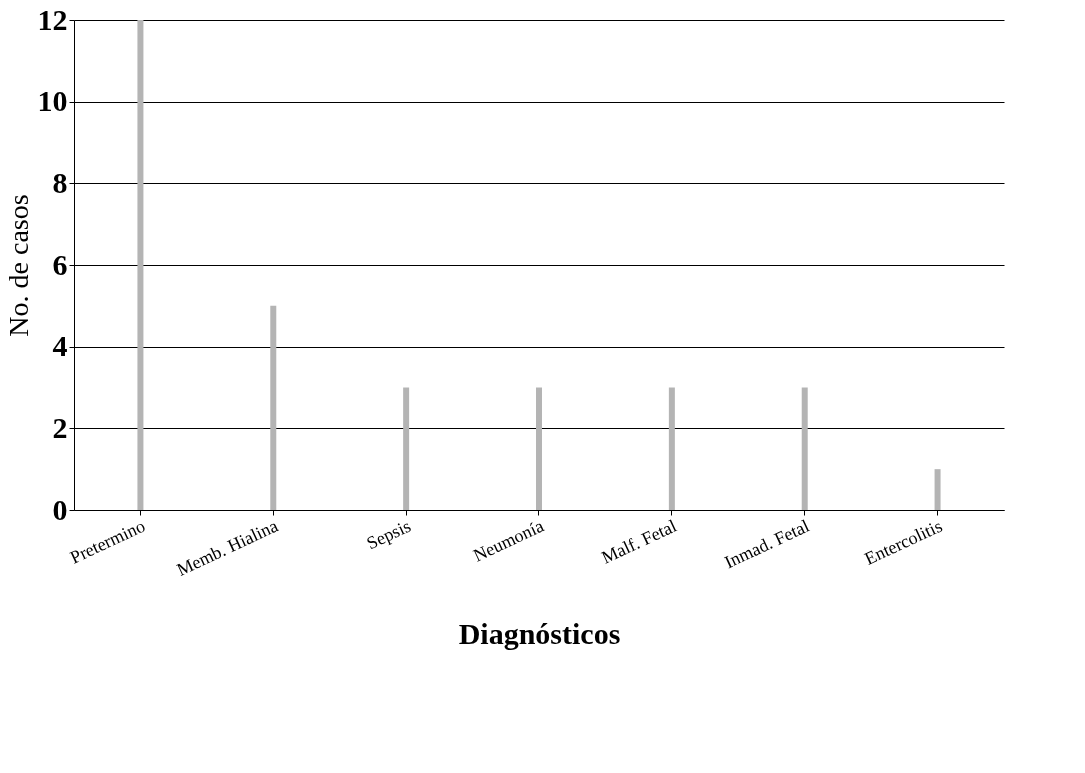  Describe the element at coordinates (18, 265) in the screenshot. I see `y-axis-title: No. de casos` at that location.